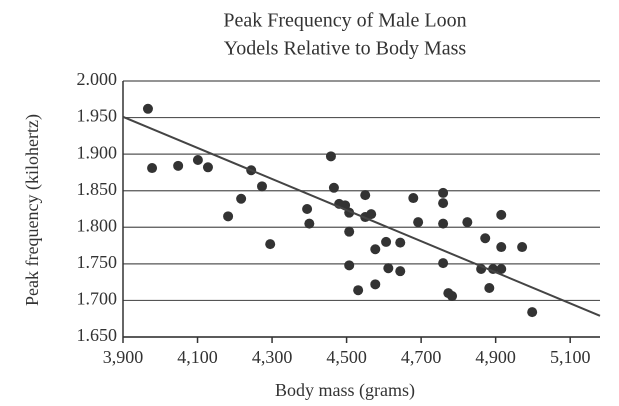  What do you see at coordinates (97, 299) in the screenshot?
I see `y-tick-label: 1.700` at bounding box center [97, 299].